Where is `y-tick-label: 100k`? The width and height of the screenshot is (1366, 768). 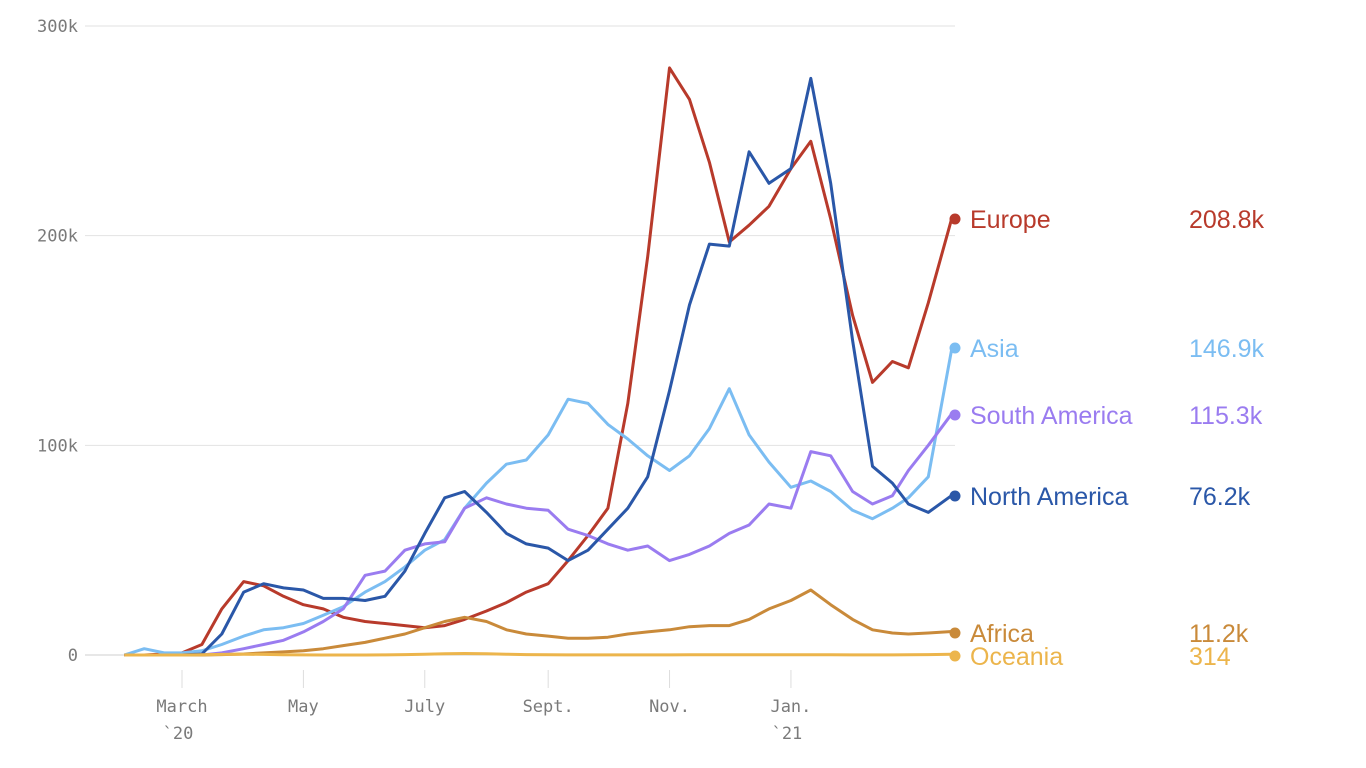
y-tick-label: 100k is located at coordinates (57, 446).